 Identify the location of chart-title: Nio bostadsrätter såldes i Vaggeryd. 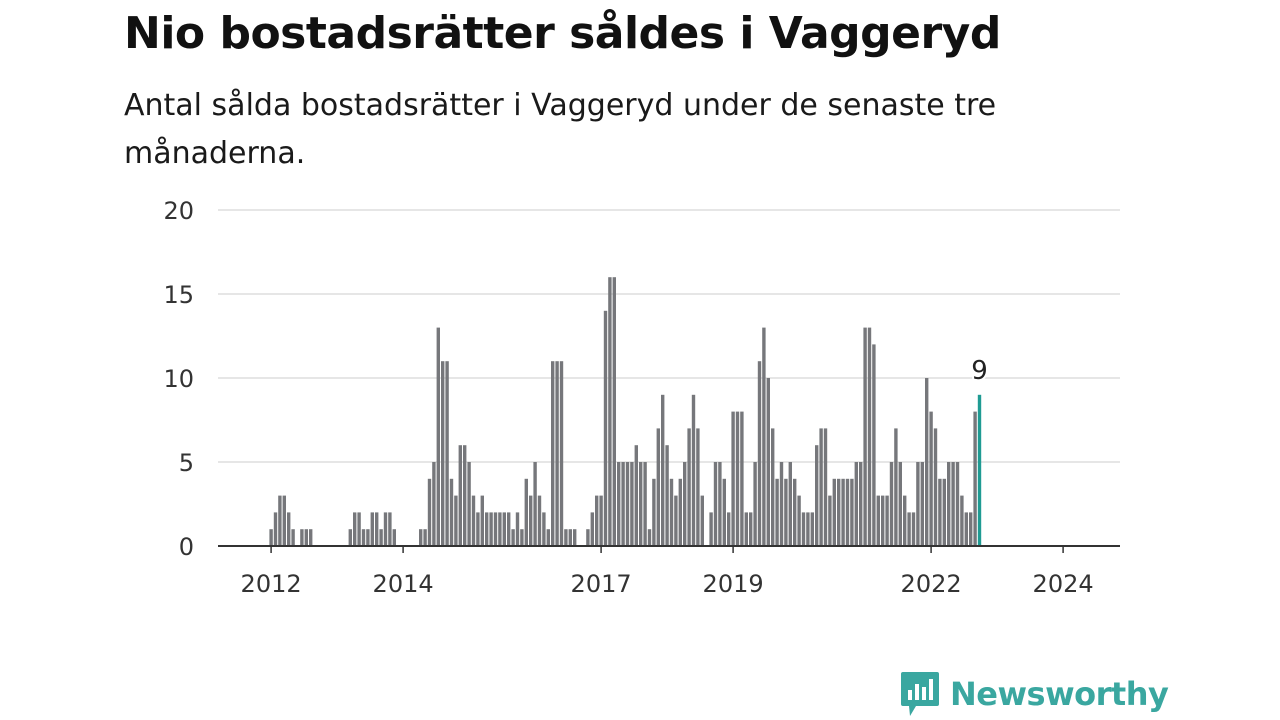
(562, 33).